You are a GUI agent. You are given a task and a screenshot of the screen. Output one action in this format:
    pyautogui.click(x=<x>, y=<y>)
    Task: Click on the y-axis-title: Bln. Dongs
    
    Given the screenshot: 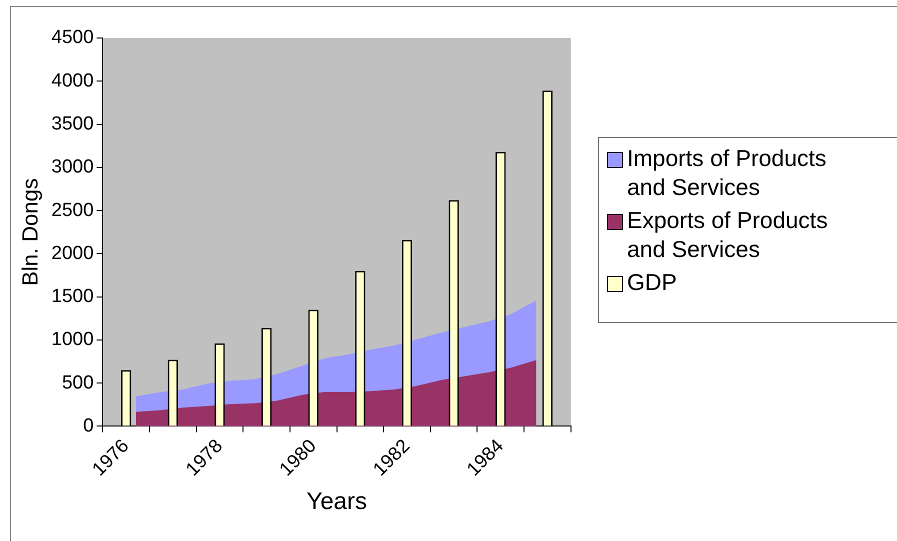 What is the action you would take?
    pyautogui.click(x=29, y=232)
    